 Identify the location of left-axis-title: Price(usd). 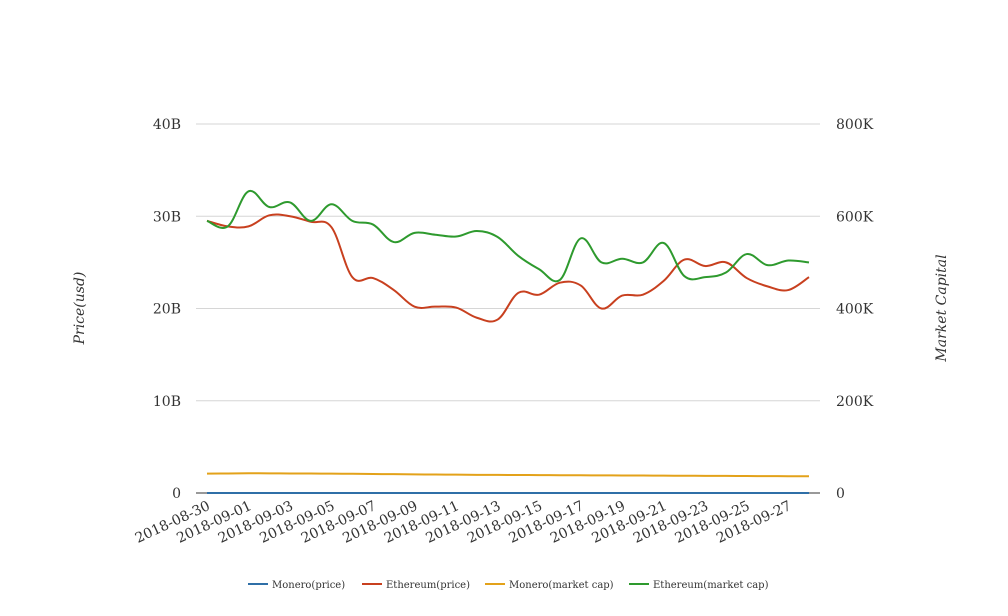
(80, 309).